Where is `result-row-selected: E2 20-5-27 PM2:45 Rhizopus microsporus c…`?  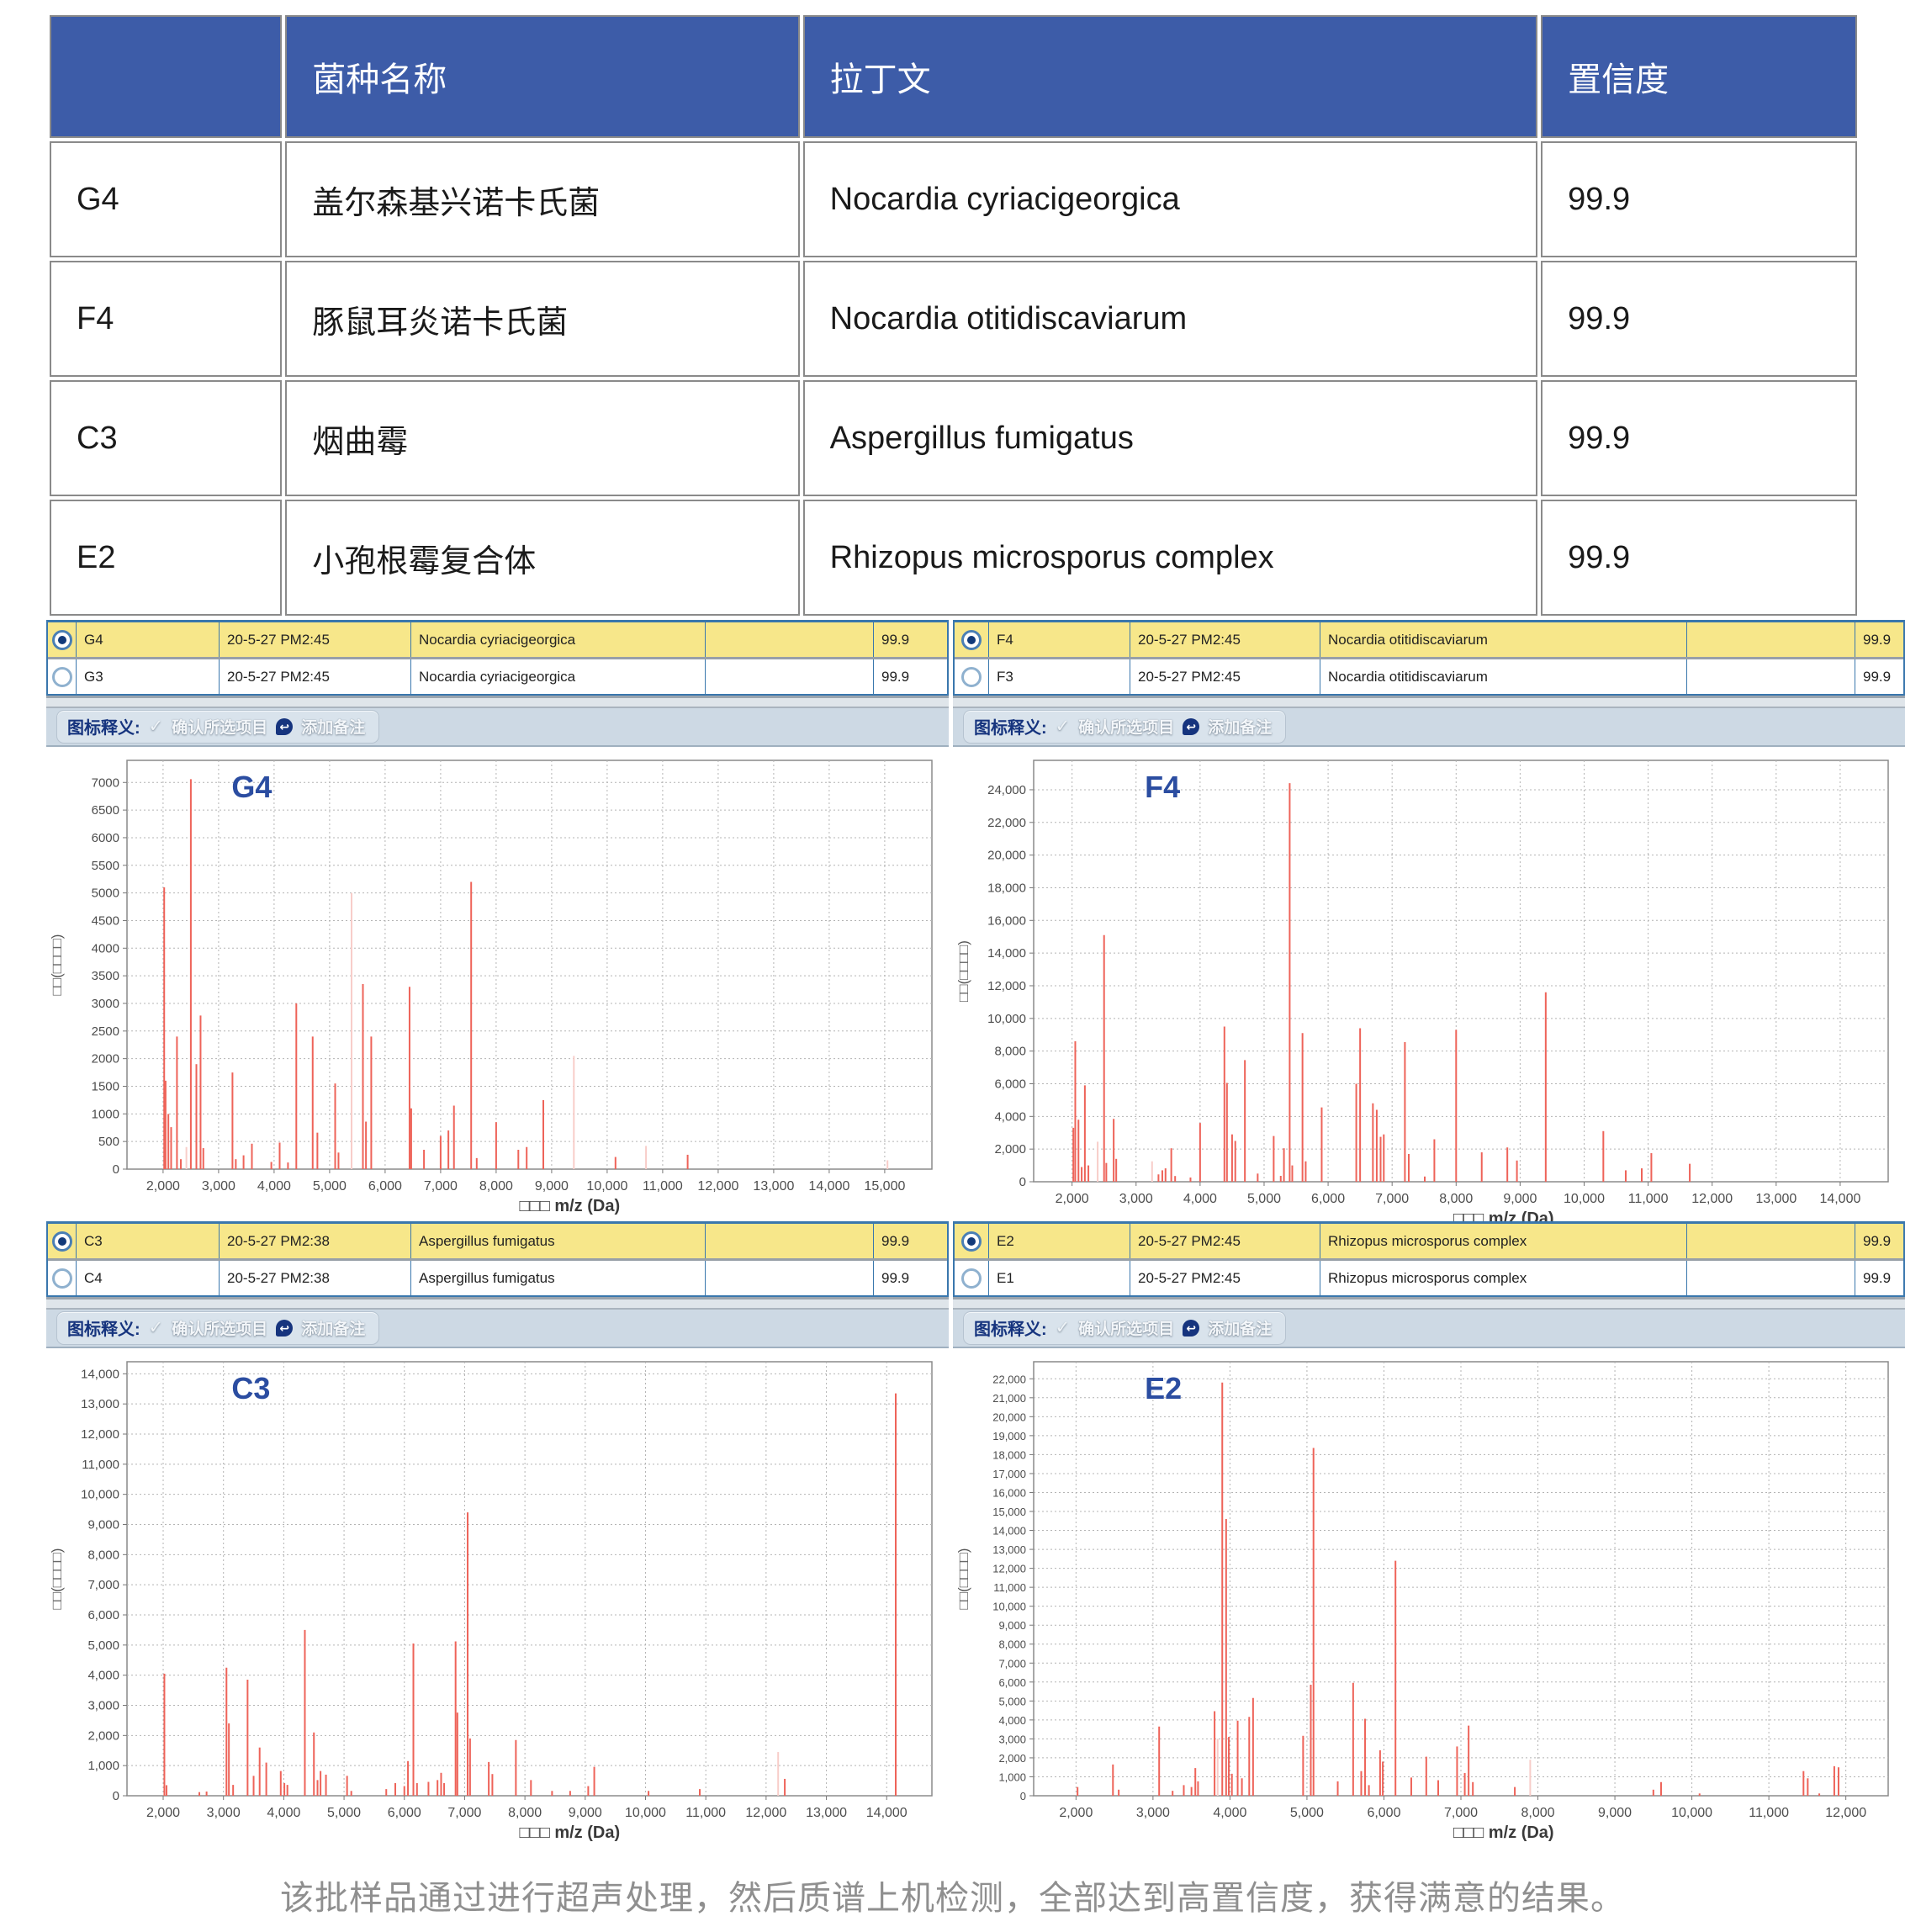
result-row-selected: E2 20-5-27 PM2:45 Rhizopus microsporus c… is located at coordinates (1429, 1242).